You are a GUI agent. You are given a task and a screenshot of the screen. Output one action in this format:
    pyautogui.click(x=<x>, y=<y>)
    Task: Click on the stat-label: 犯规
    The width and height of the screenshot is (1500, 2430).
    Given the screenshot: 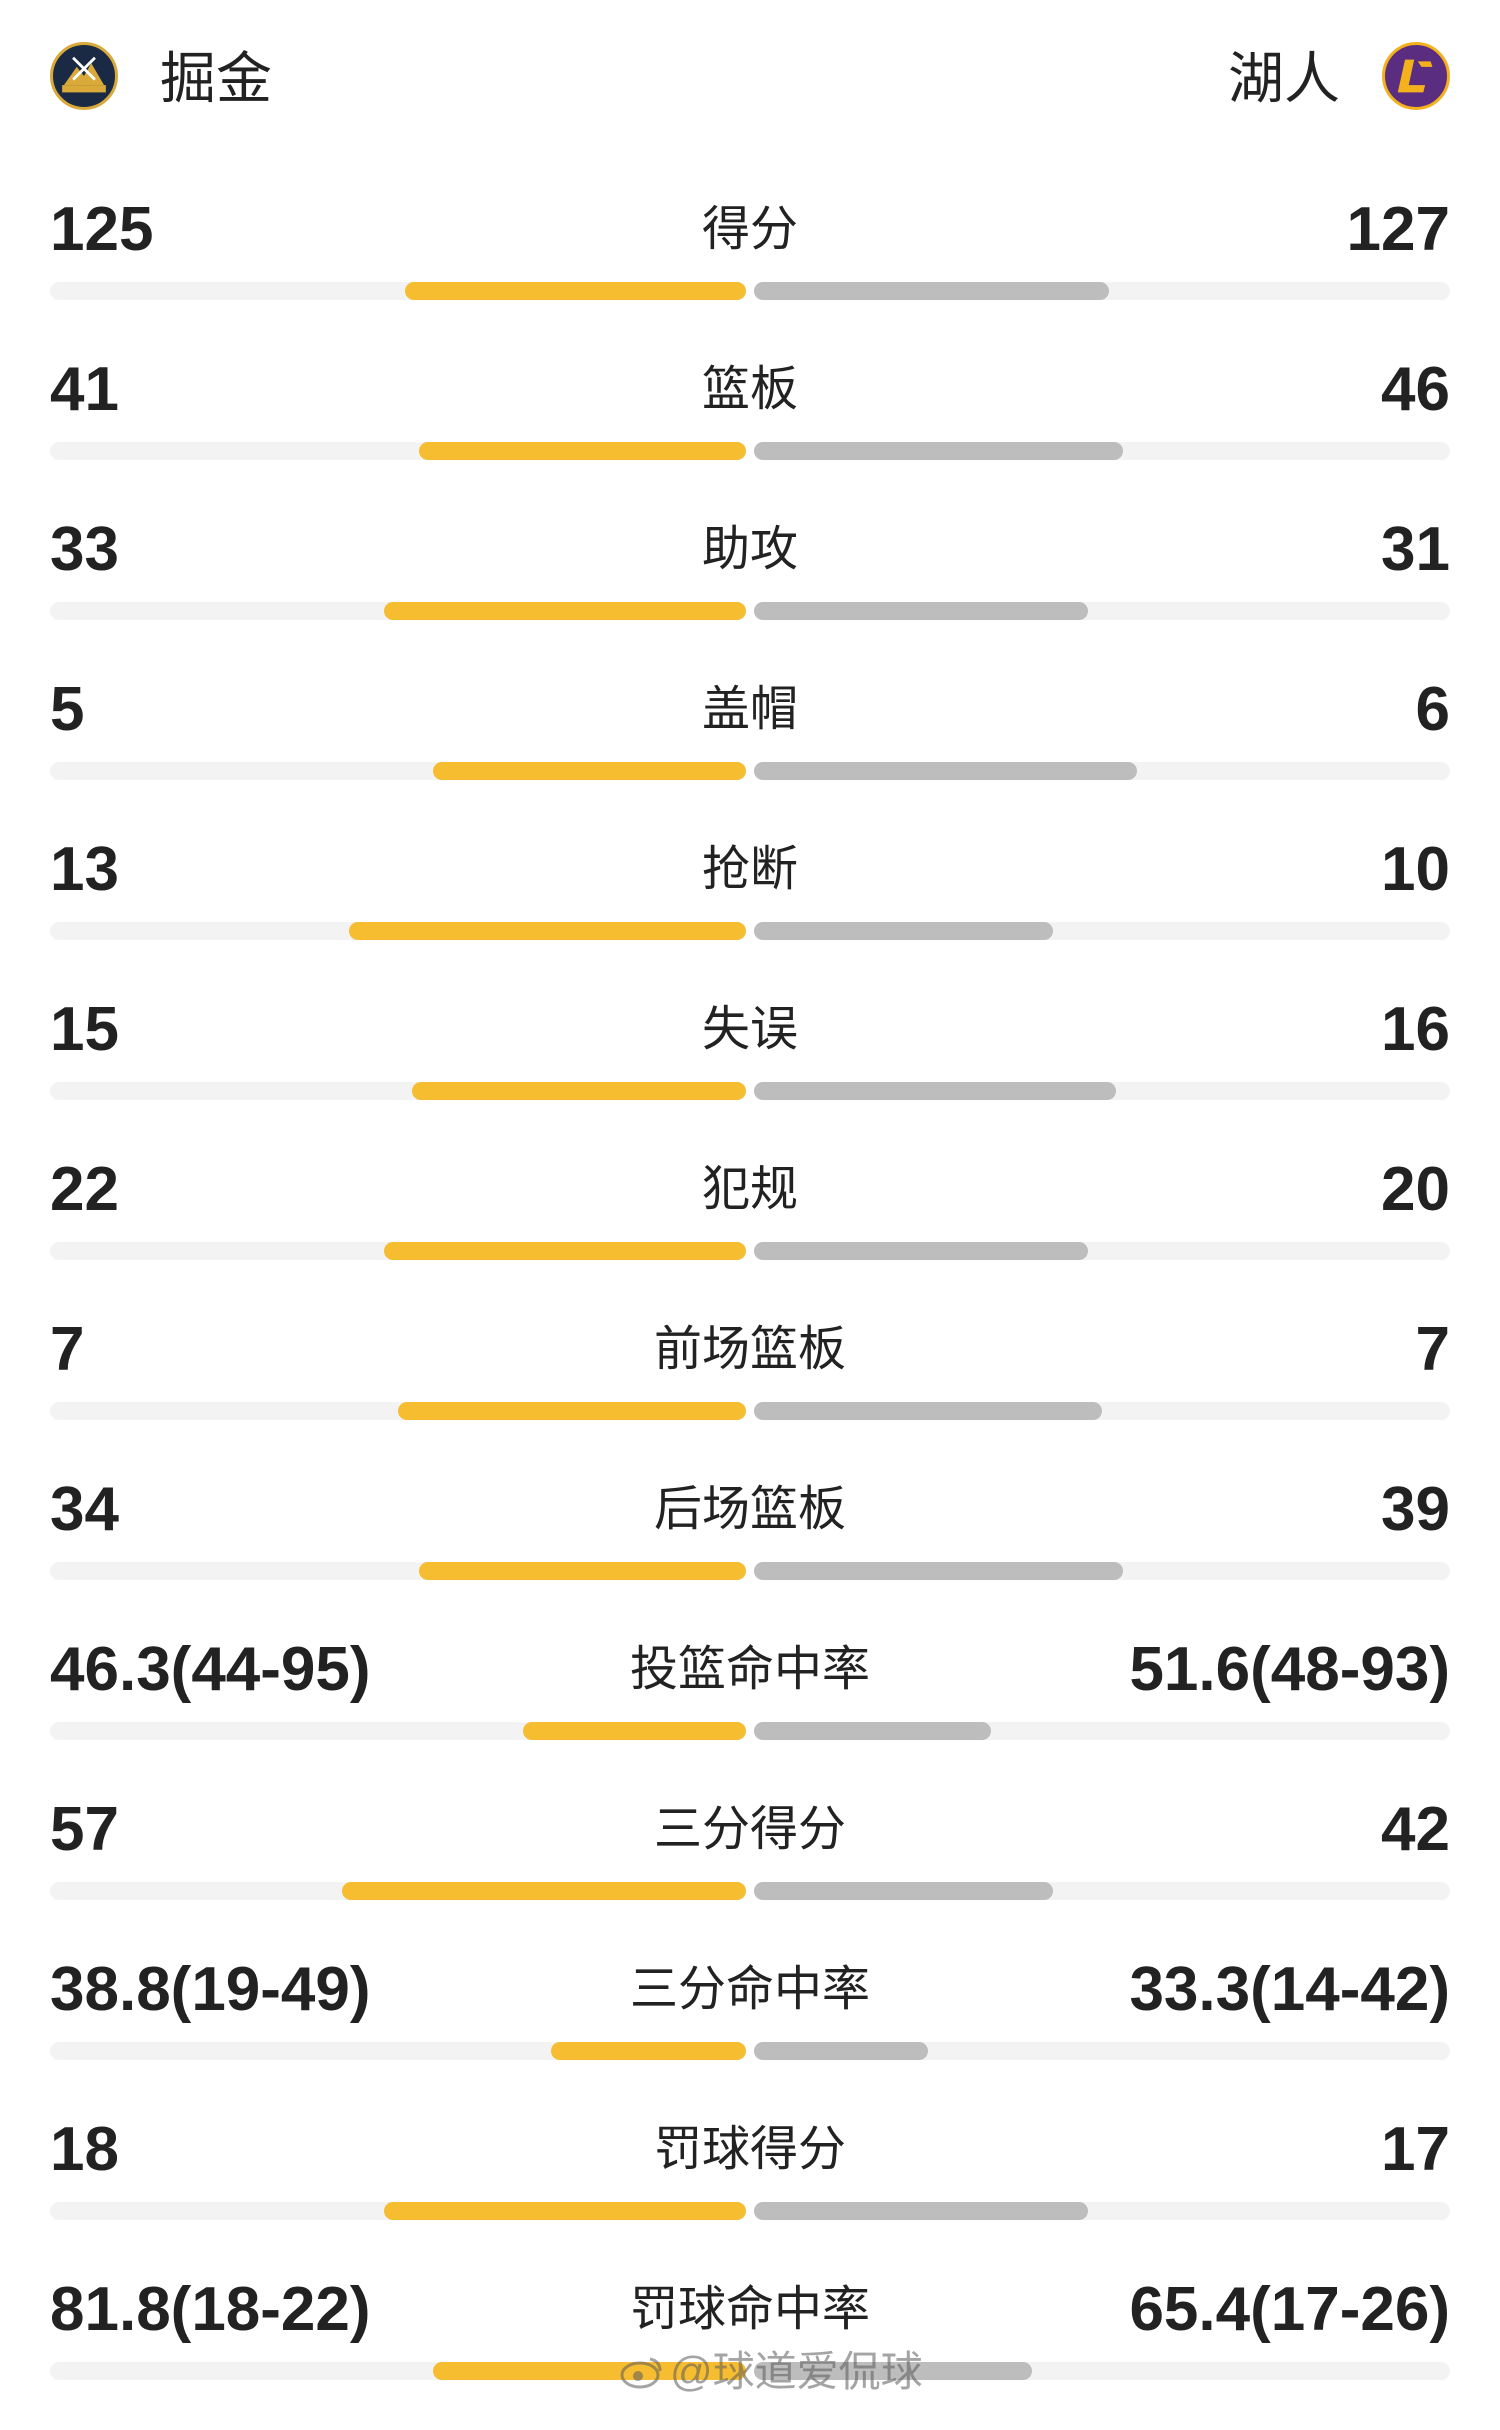 What is the action you would take?
    pyautogui.click(x=749, y=1189)
    